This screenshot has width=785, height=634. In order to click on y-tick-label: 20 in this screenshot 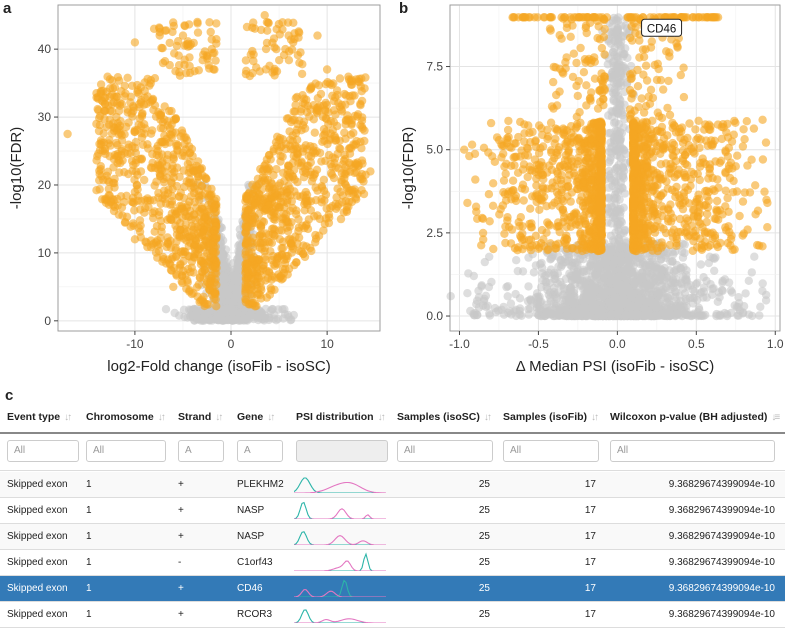, I will do `click(45, 185)`.